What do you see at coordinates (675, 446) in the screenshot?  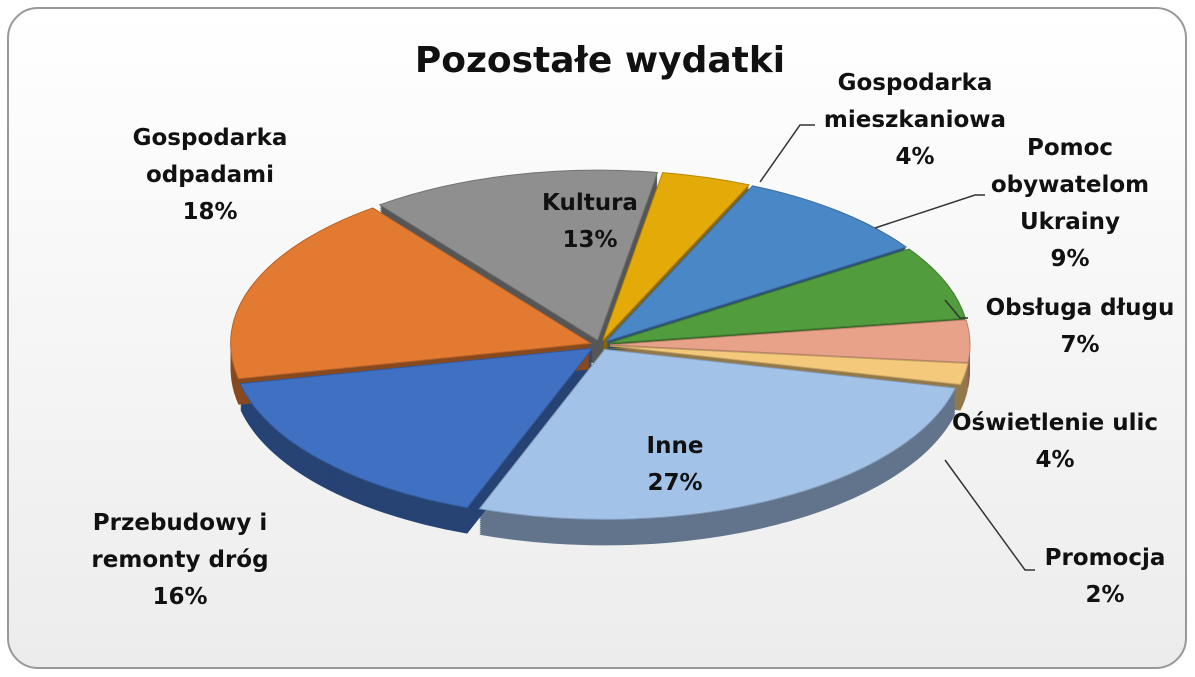 I see `category-label: Inne` at bounding box center [675, 446].